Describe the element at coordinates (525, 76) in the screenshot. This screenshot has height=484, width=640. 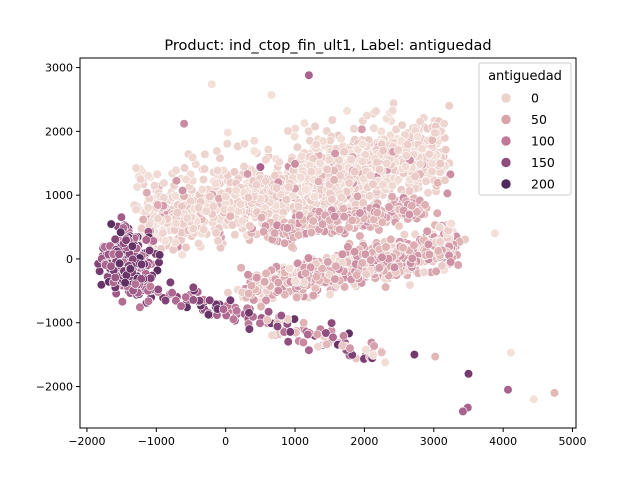
I see `legend-title: antiguedad` at that location.